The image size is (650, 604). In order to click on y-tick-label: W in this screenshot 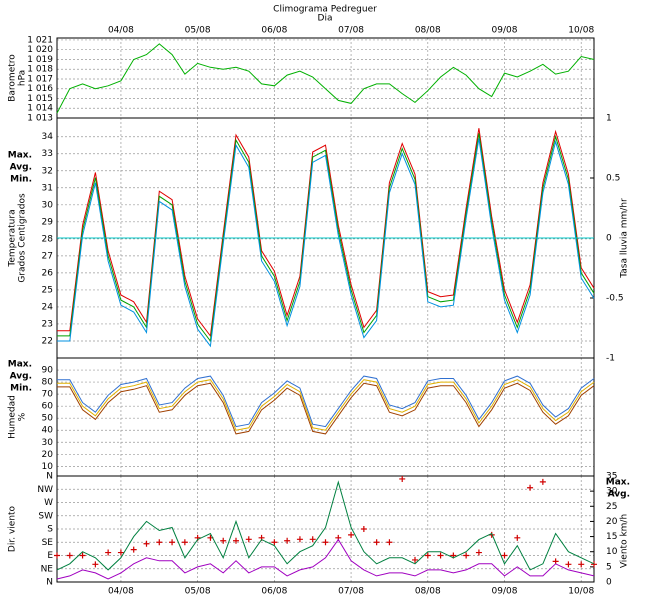, I will do `click(48, 503)`.